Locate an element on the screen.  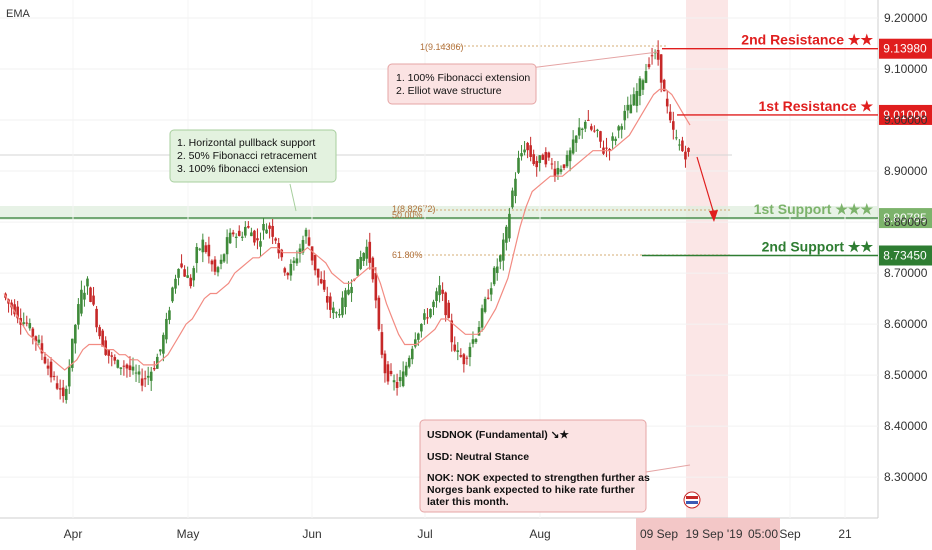
level-name: 2nd Support ★★ is located at coordinates (818, 246).